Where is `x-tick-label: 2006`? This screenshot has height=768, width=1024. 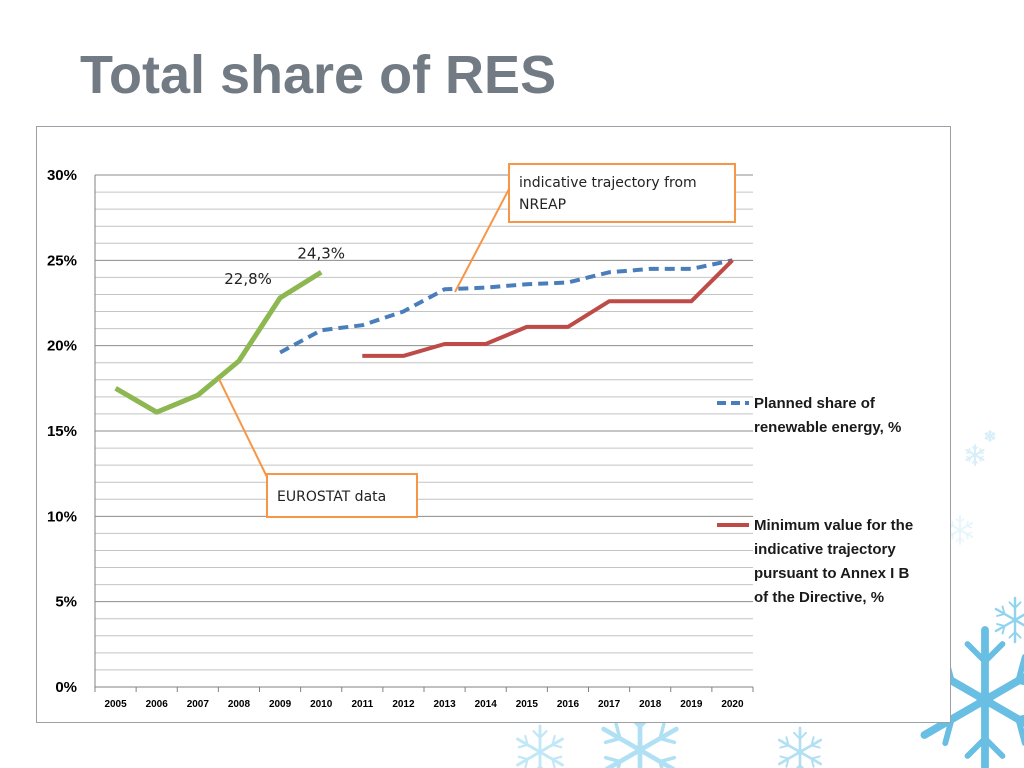
x-tick-label: 2006 is located at coordinates (157, 704).